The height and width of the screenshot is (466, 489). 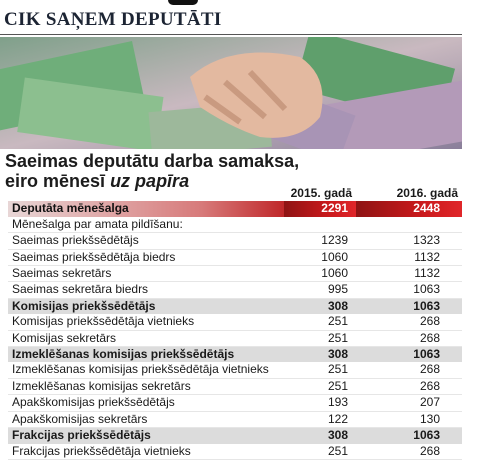 I want to click on cell-value: 130, so click(x=409, y=420).